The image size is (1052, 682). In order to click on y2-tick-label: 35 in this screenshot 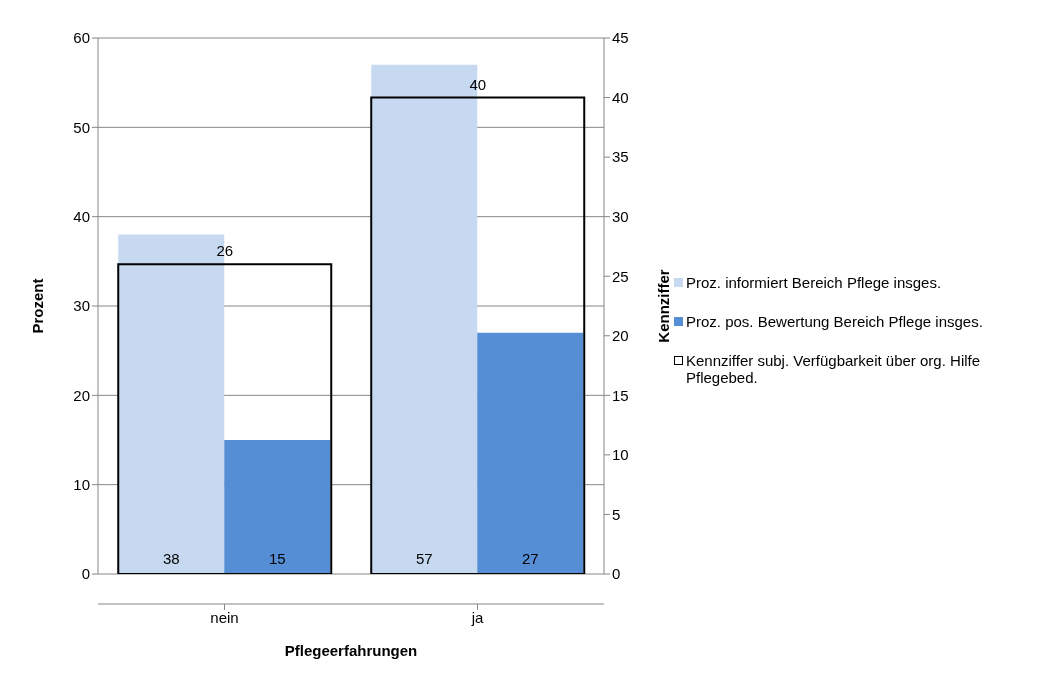, I will do `click(620, 157)`.